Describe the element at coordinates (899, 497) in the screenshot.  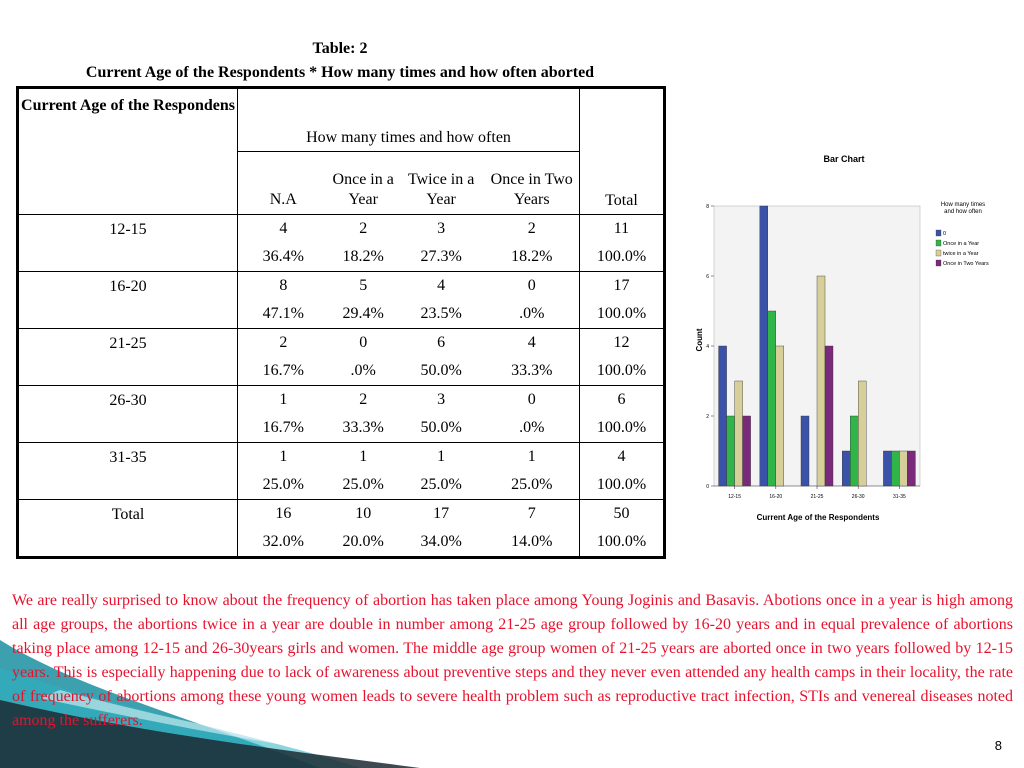
I see `x-tick-label: 31-35` at that location.